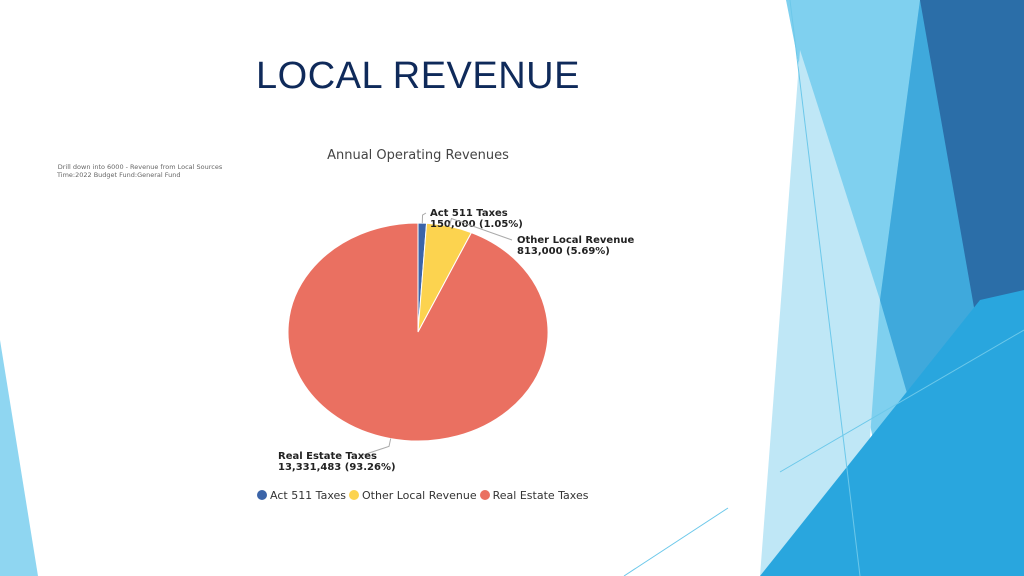 The height and width of the screenshot is (576, 1024). I want to click on legend-item-act-511: Act 511 Taxes, so click(301, 495).